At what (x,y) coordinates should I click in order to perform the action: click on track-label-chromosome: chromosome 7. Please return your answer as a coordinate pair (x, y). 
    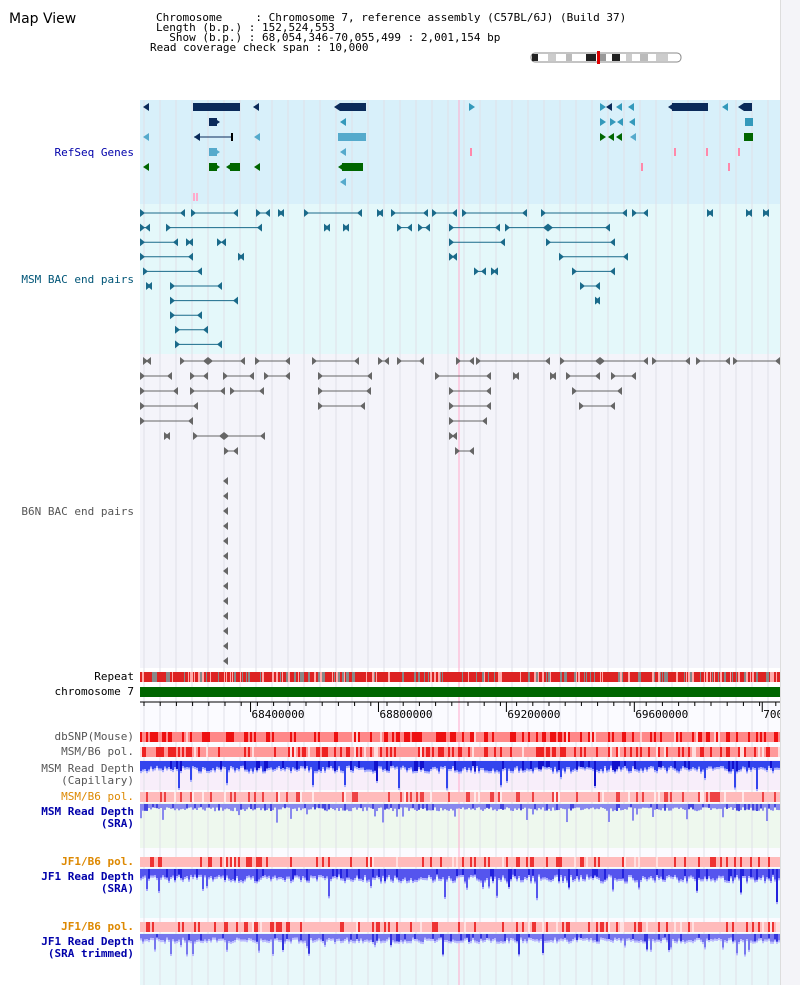
    Looking at the image, I should click on (94, 691).